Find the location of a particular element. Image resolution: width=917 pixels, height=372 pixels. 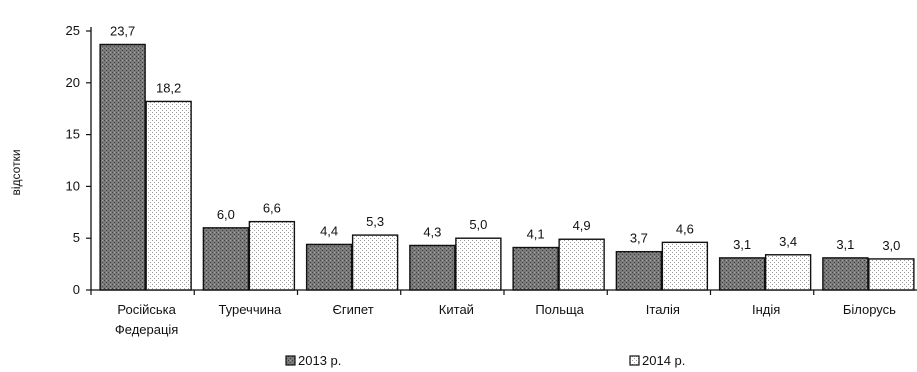

data-label: 3,0 is located at coordinates (891, 245).